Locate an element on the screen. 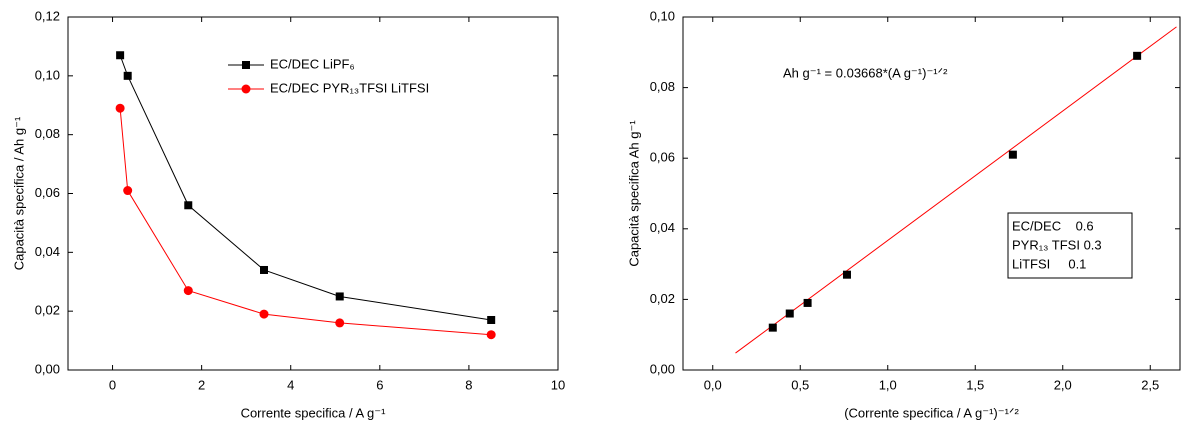  x-axis-label: Corrente specifica / A g⁻¹ is located at coordinates (314, 412).